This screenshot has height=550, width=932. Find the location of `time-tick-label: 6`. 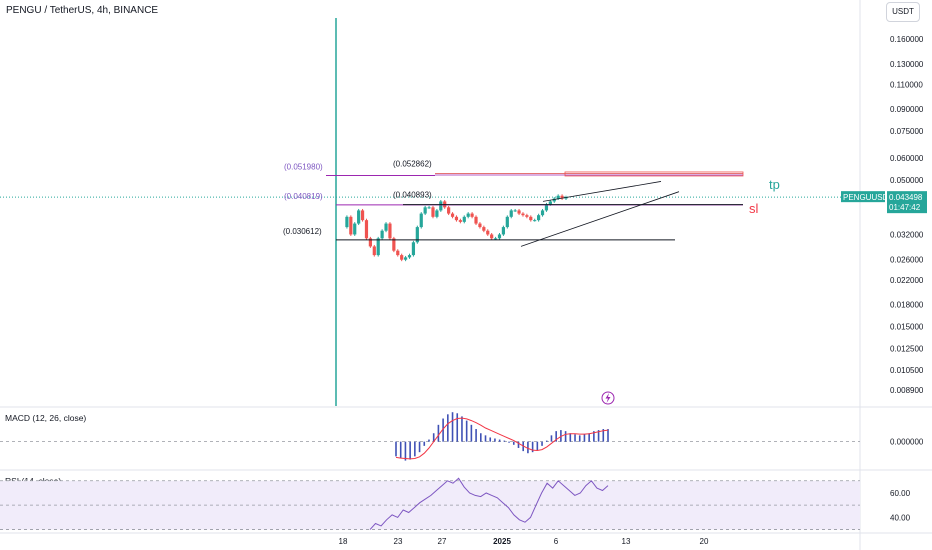

time-tick-label: 6 is located at coordinates (556, 541).